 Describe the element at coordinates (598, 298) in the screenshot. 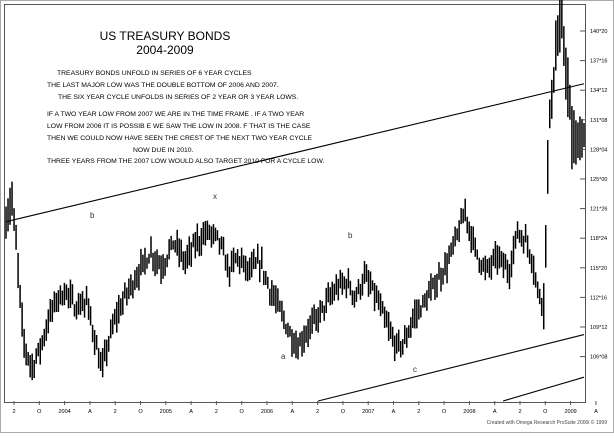

I see `y-tick-label: 112*16` at that location.